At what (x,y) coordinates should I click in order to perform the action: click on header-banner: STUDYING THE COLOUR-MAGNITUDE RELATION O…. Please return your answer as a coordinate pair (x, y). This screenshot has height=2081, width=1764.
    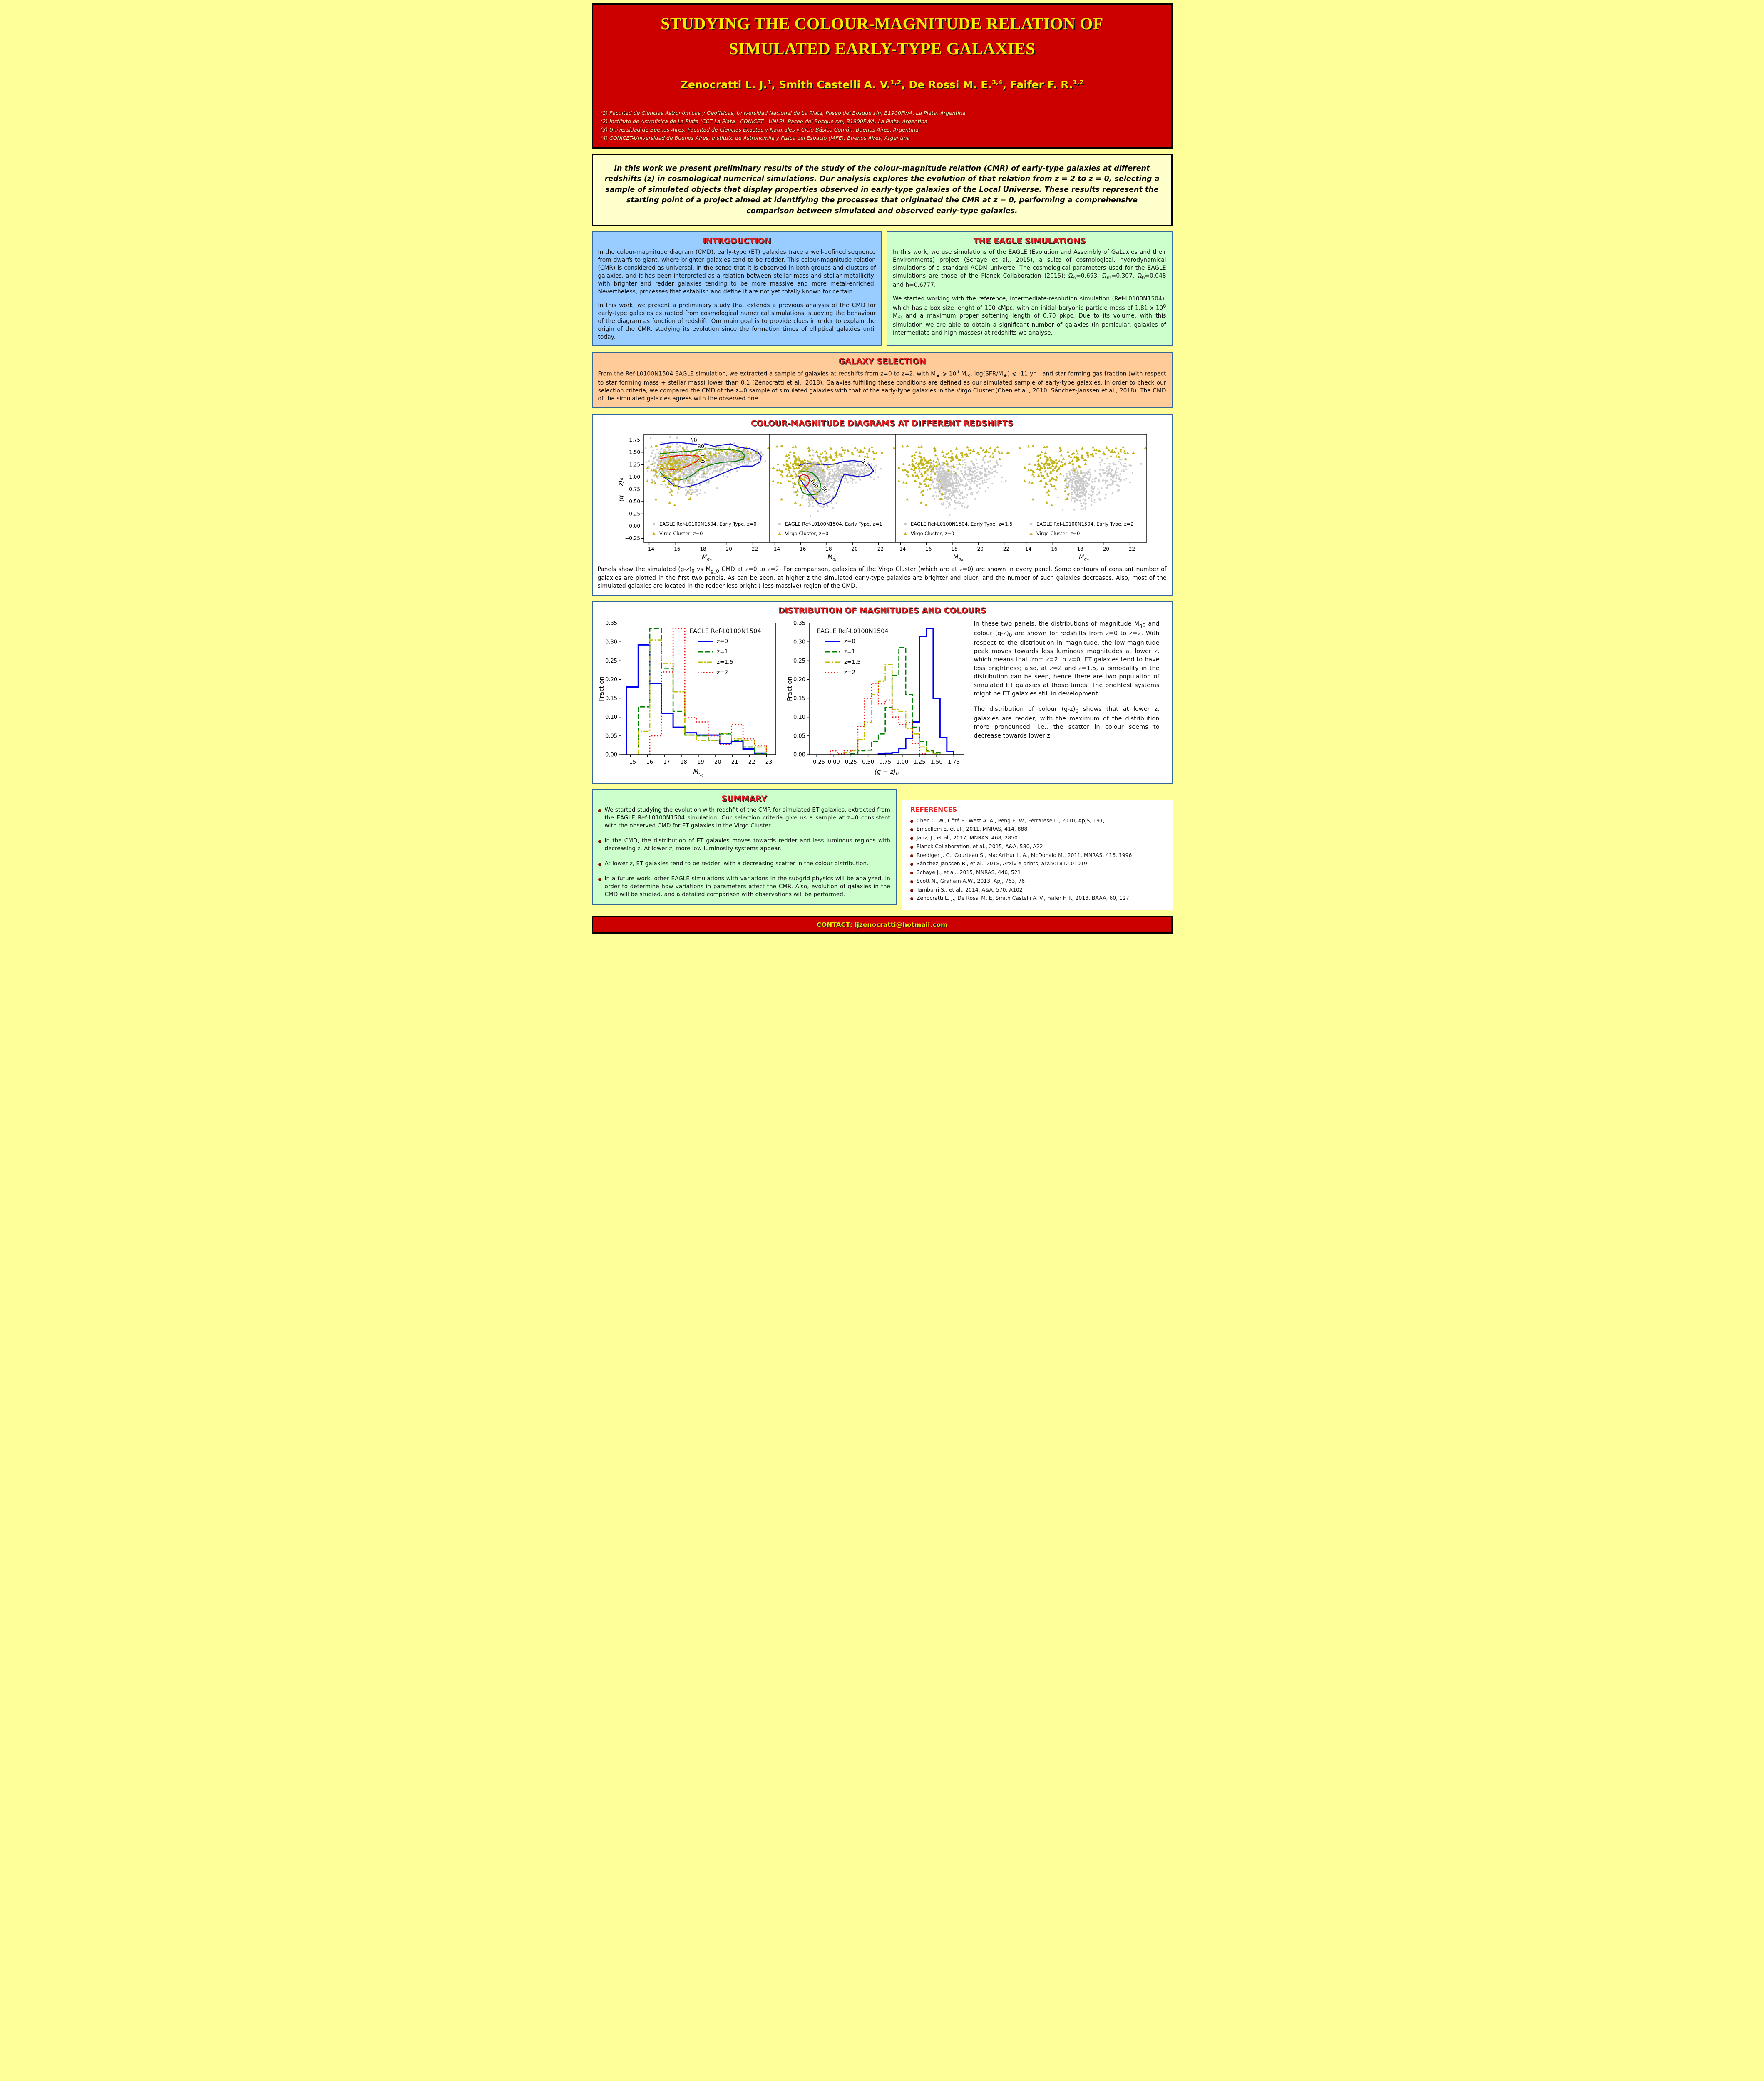
    Looking at the image, I should click on (882, 76).